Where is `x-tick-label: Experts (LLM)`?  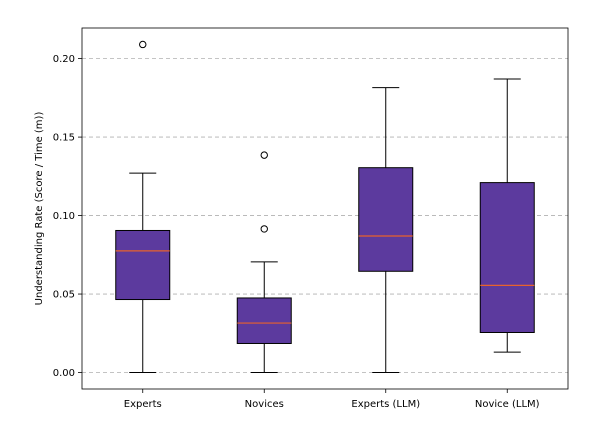
x-tick-label: Experts (LLM) is located at coordinates (385, 404).